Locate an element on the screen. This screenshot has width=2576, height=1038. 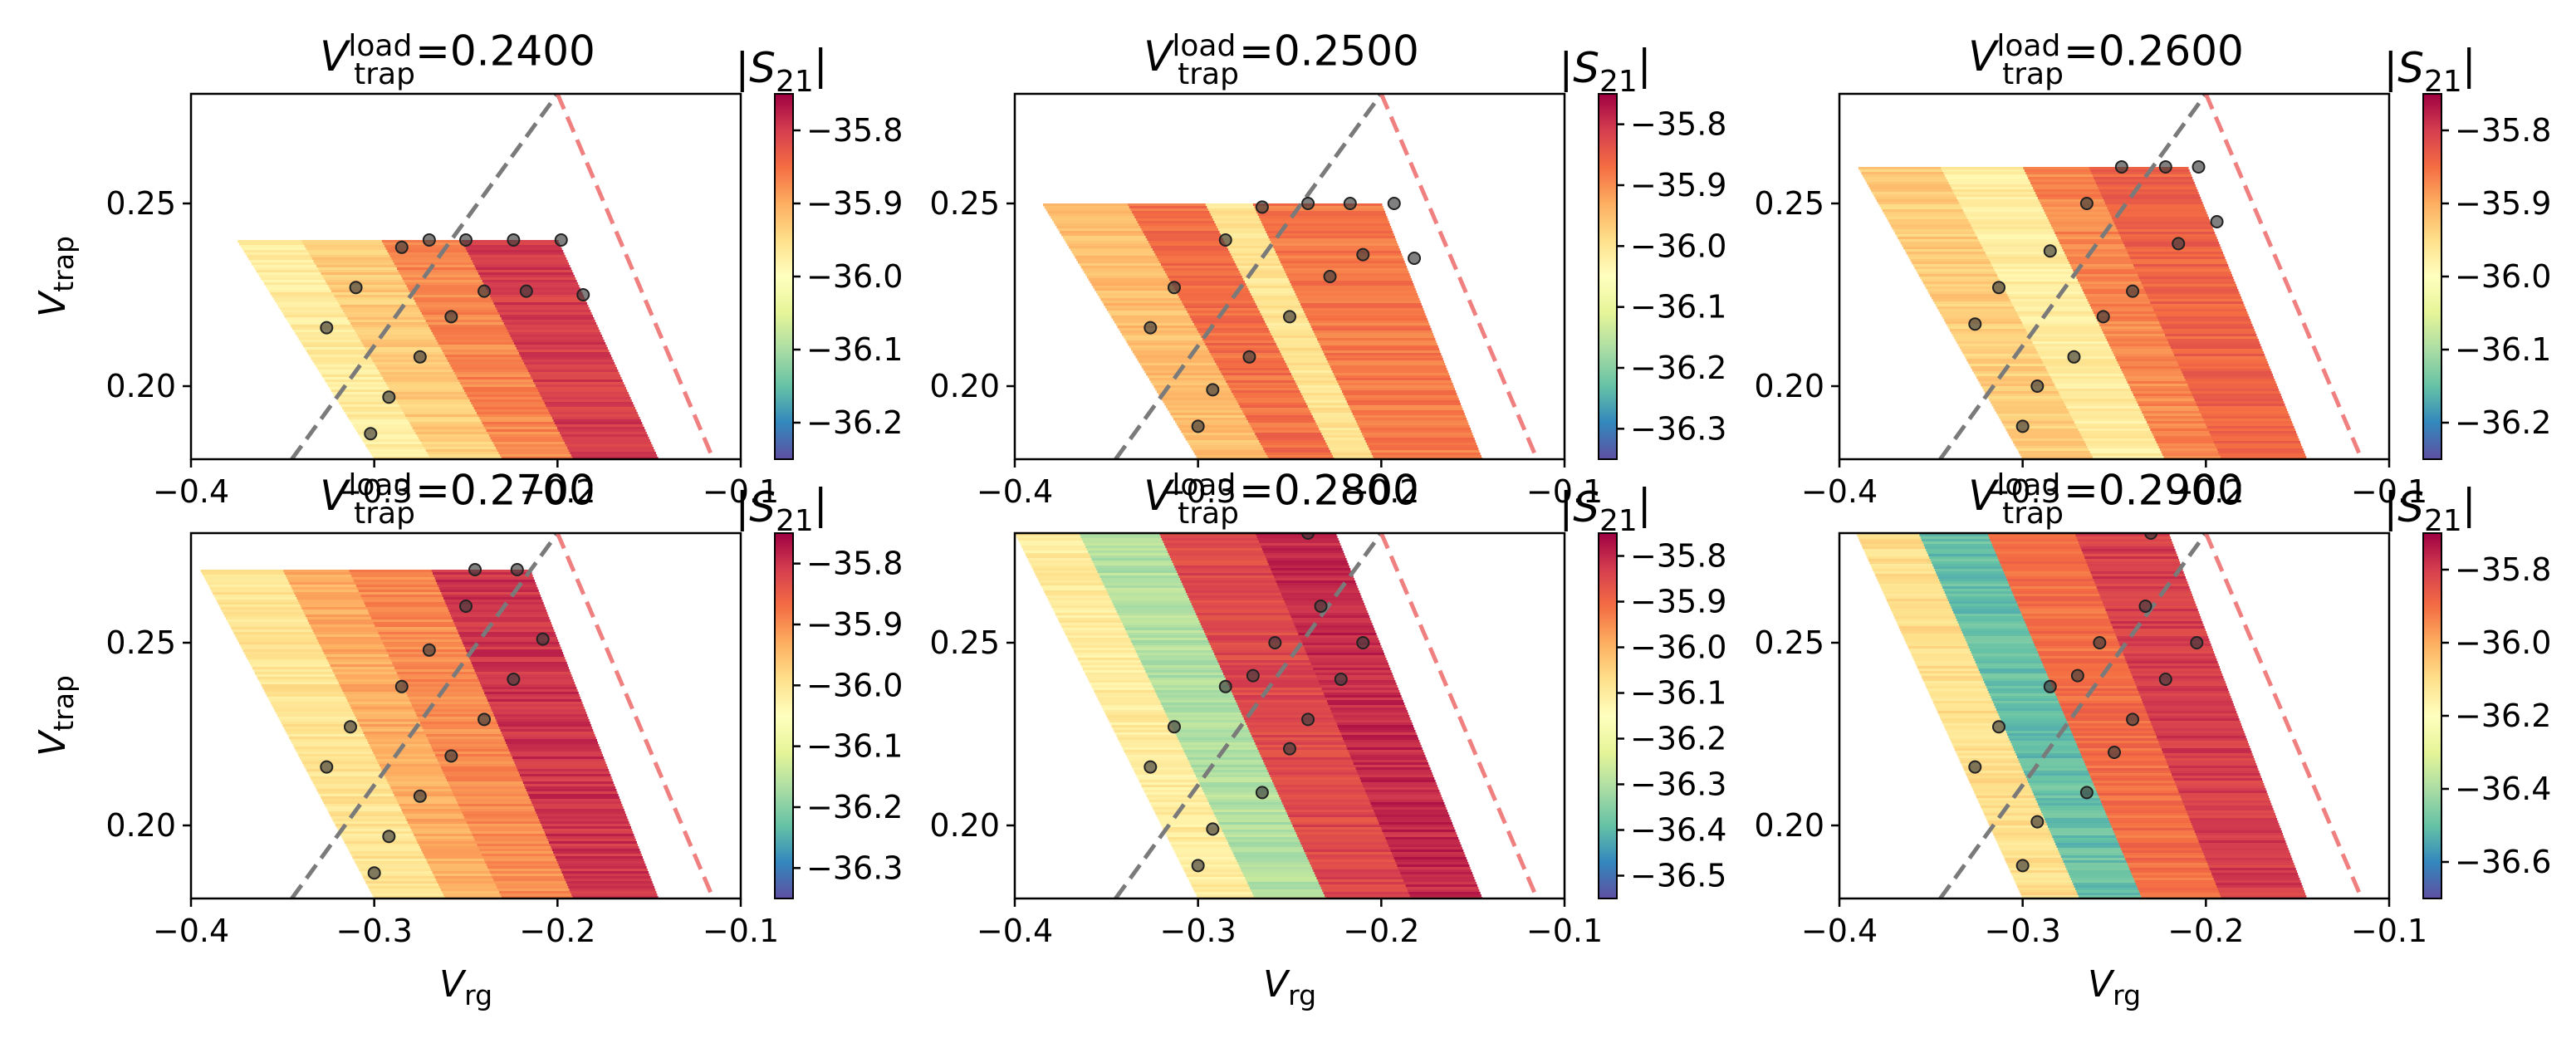
guide-line-gray is located at coordinates (1249, 716).